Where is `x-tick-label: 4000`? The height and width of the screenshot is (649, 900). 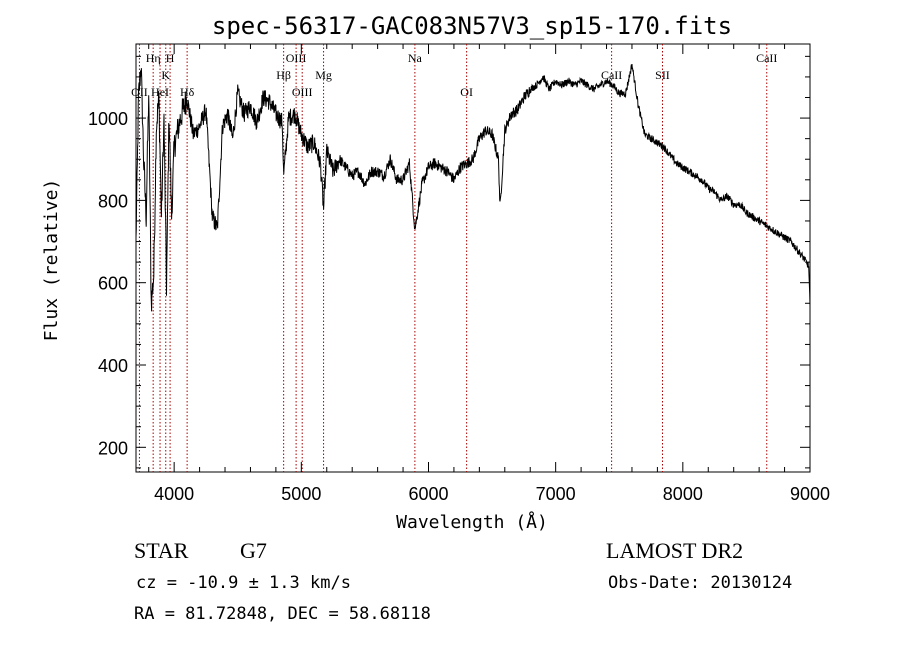 x-tick-label: 4000 is located at coordinates (174, 494).